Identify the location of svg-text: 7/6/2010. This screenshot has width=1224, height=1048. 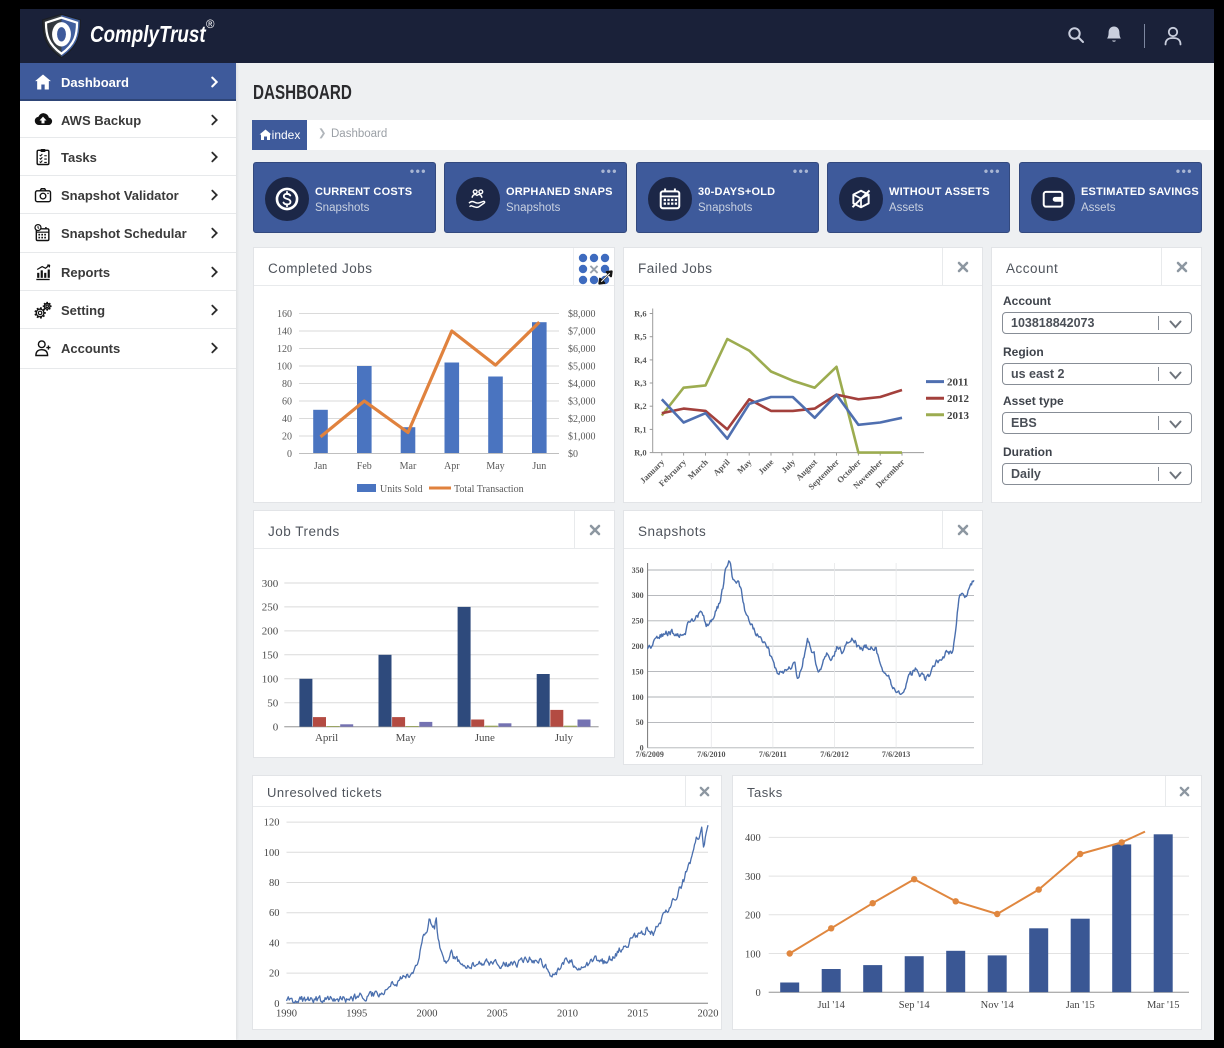
(711, 754).